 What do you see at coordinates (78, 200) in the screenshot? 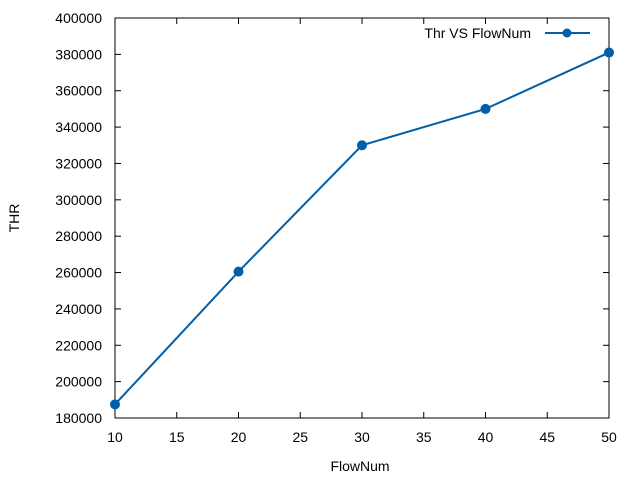
I see `y-tick-label: 300000` at bounding box center [78, 200].